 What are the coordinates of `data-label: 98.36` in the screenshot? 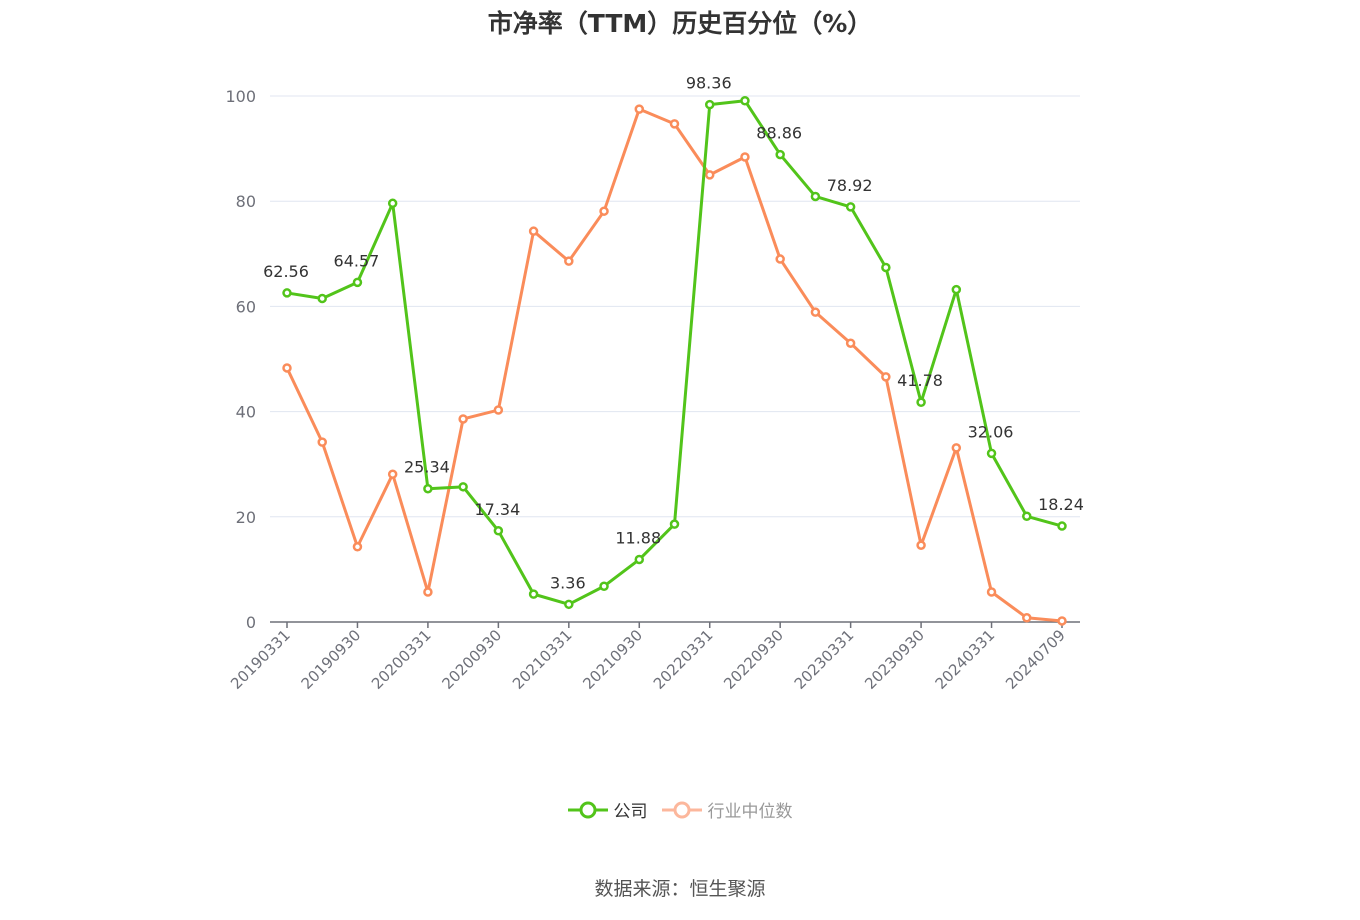 It's located at (709, 83).